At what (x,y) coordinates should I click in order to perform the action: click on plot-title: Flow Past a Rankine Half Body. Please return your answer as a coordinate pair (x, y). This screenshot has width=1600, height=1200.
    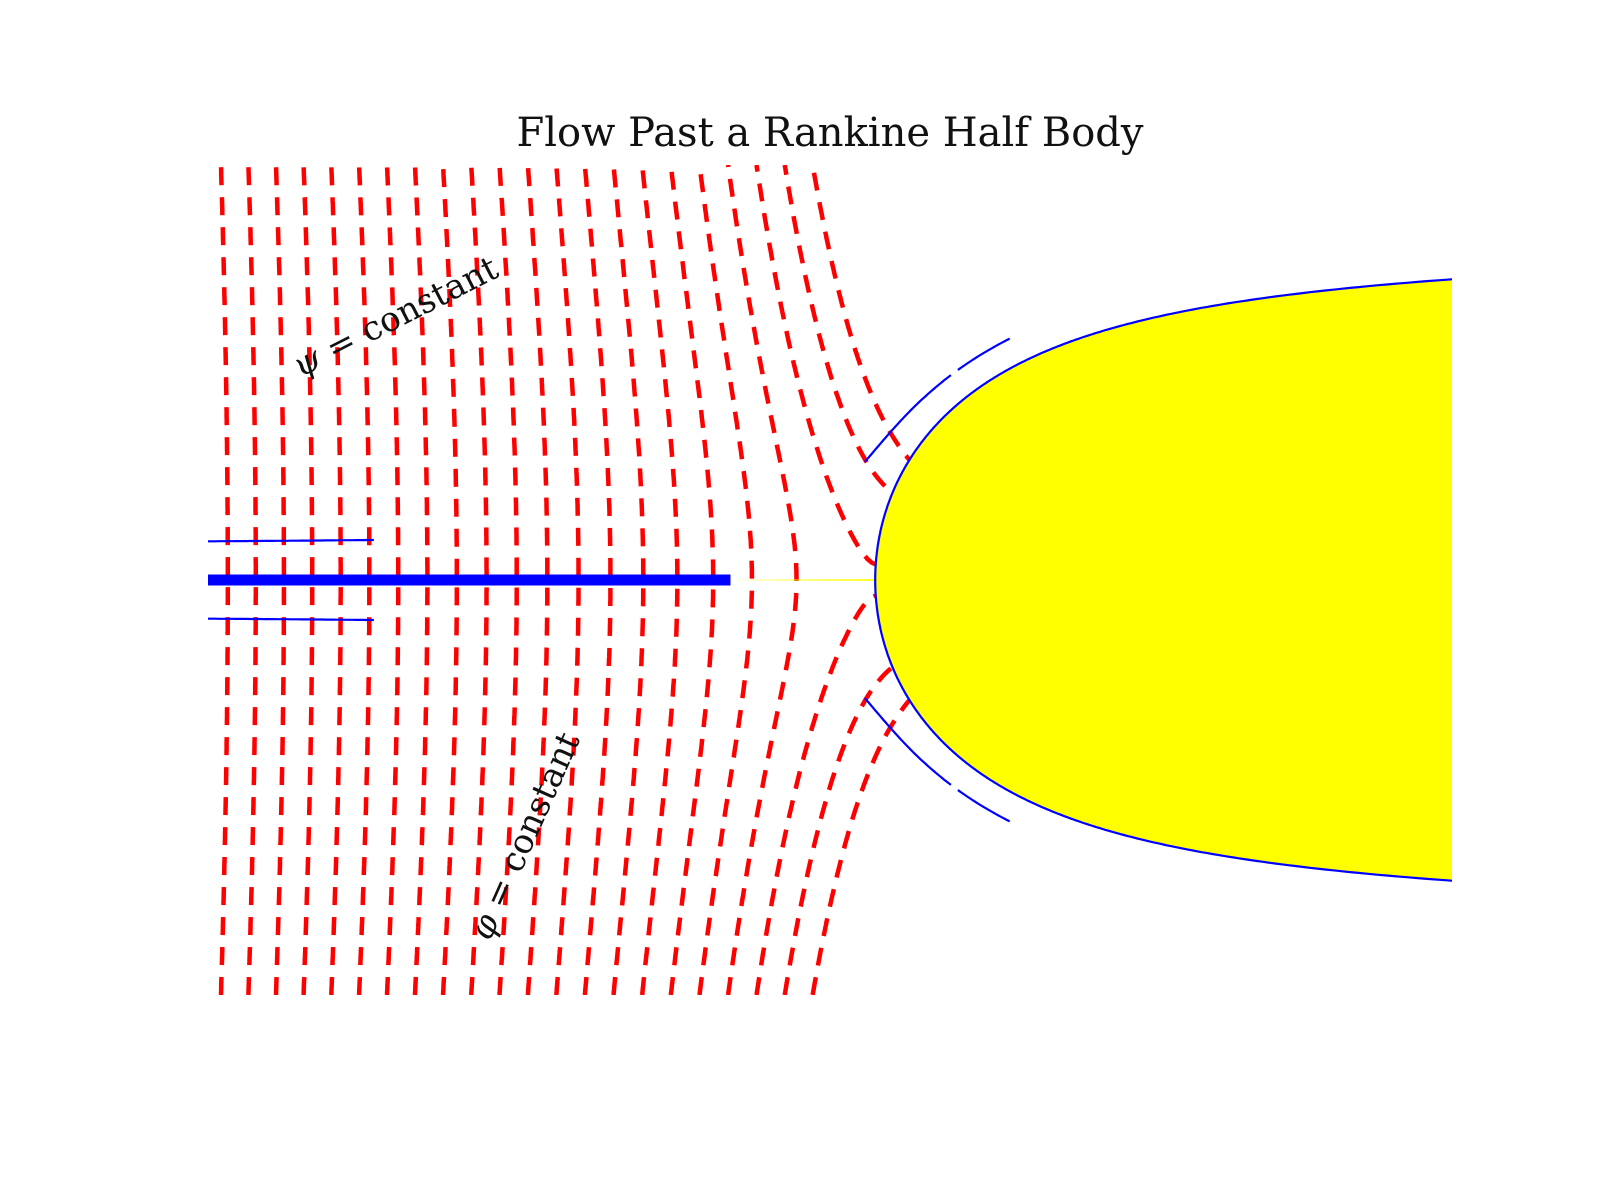
    Looking at the image, I should click on (830, 133).